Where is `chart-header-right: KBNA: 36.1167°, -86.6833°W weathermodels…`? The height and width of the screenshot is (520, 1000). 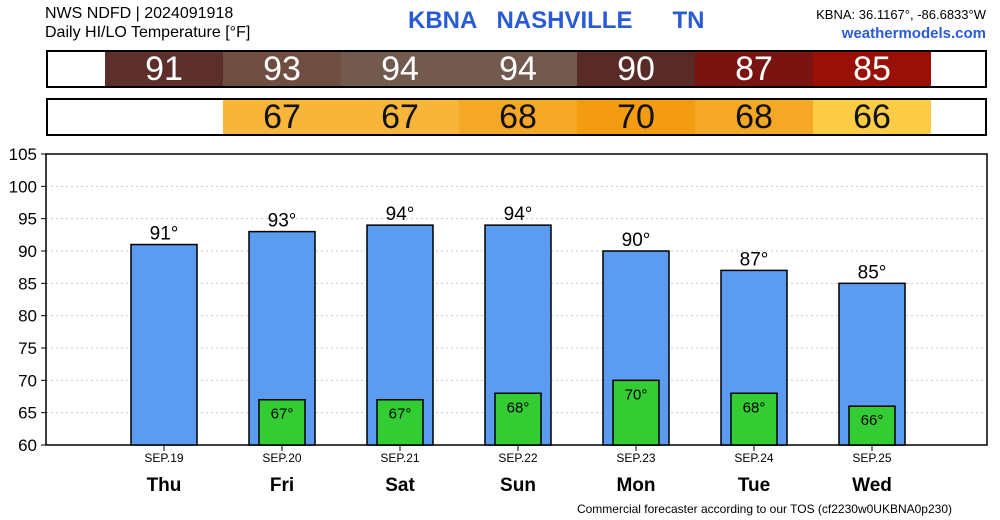
chart-header-right: KBNA: 36.1167°, -86.6833°W weathermodels… is located at coordinates (901, 24).